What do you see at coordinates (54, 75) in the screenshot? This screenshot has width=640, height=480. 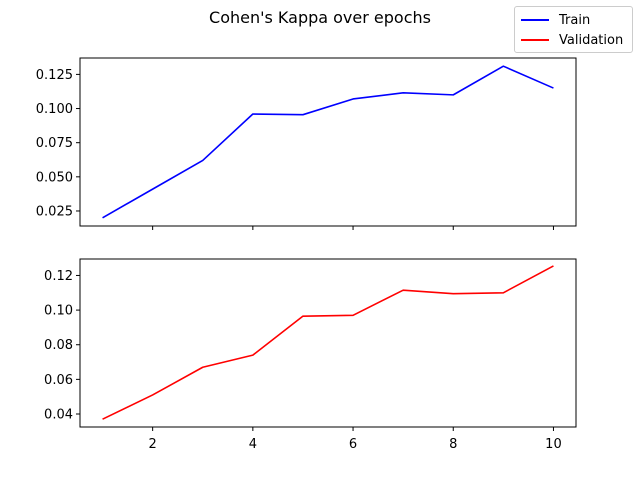 I see `train-ytick-label: 0.125` at bounding box center [54, 75].